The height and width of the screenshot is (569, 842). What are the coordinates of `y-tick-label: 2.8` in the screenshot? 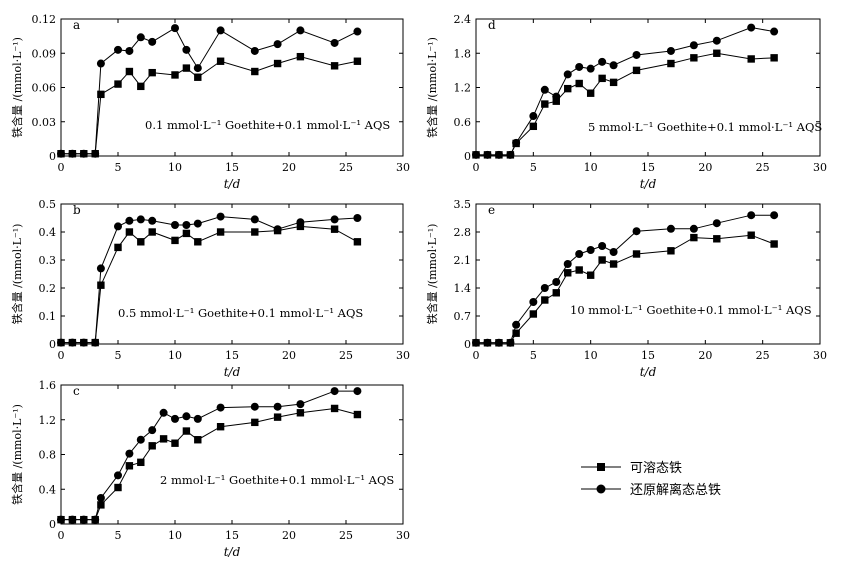 It's located at (463, 232).